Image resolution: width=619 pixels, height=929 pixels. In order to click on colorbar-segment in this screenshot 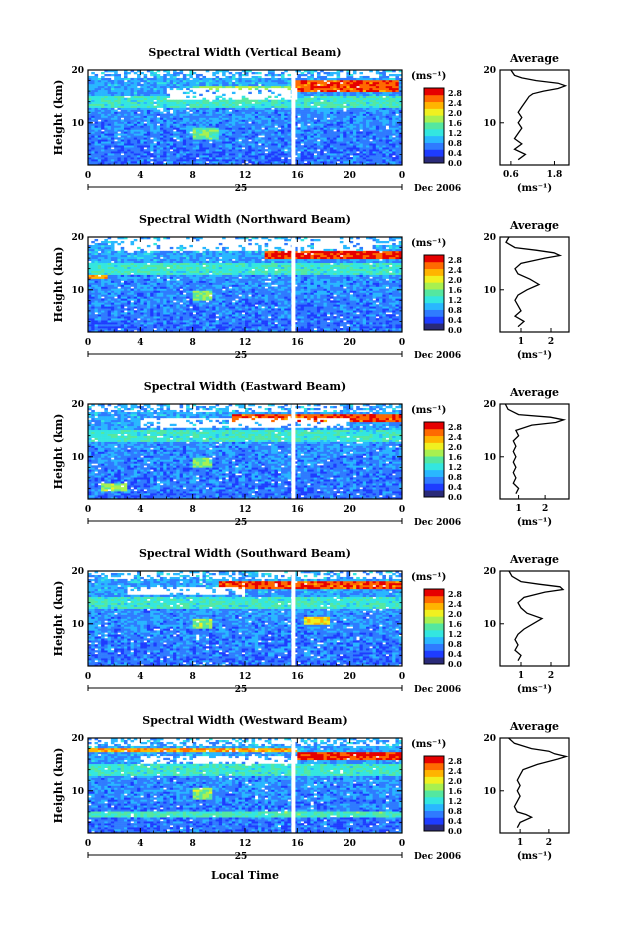, I will do `click(434, 146)`.